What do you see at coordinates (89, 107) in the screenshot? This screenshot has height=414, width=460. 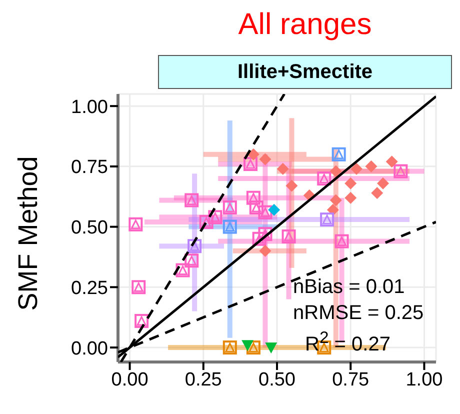 I see `y-tick-label: 1.00` at bounding box center [89, 107].